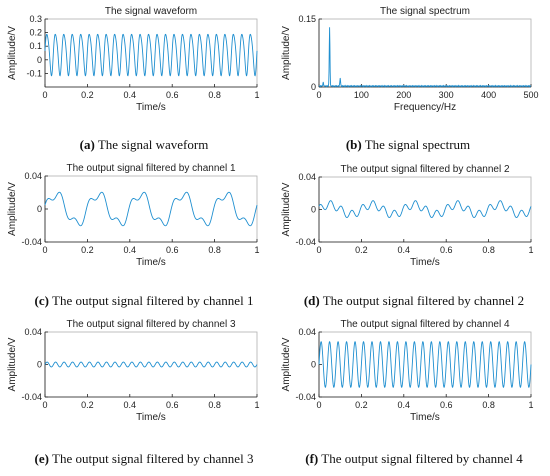  Describe the element at coordinates (530, 95) in the screenshot. I see `x-tick-label: 500` at that location.